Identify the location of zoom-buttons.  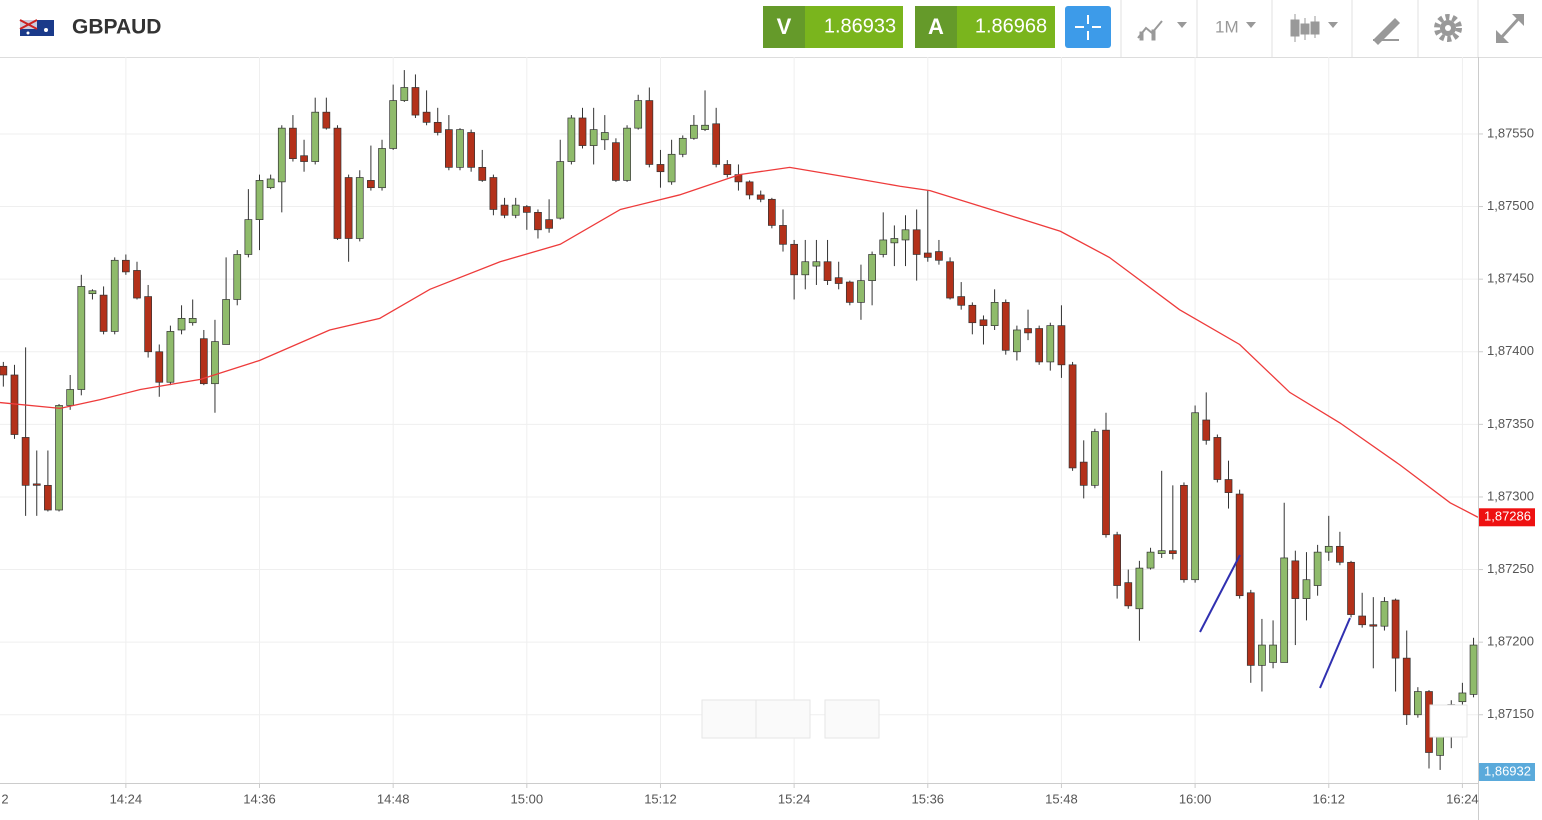
(1084, 719).